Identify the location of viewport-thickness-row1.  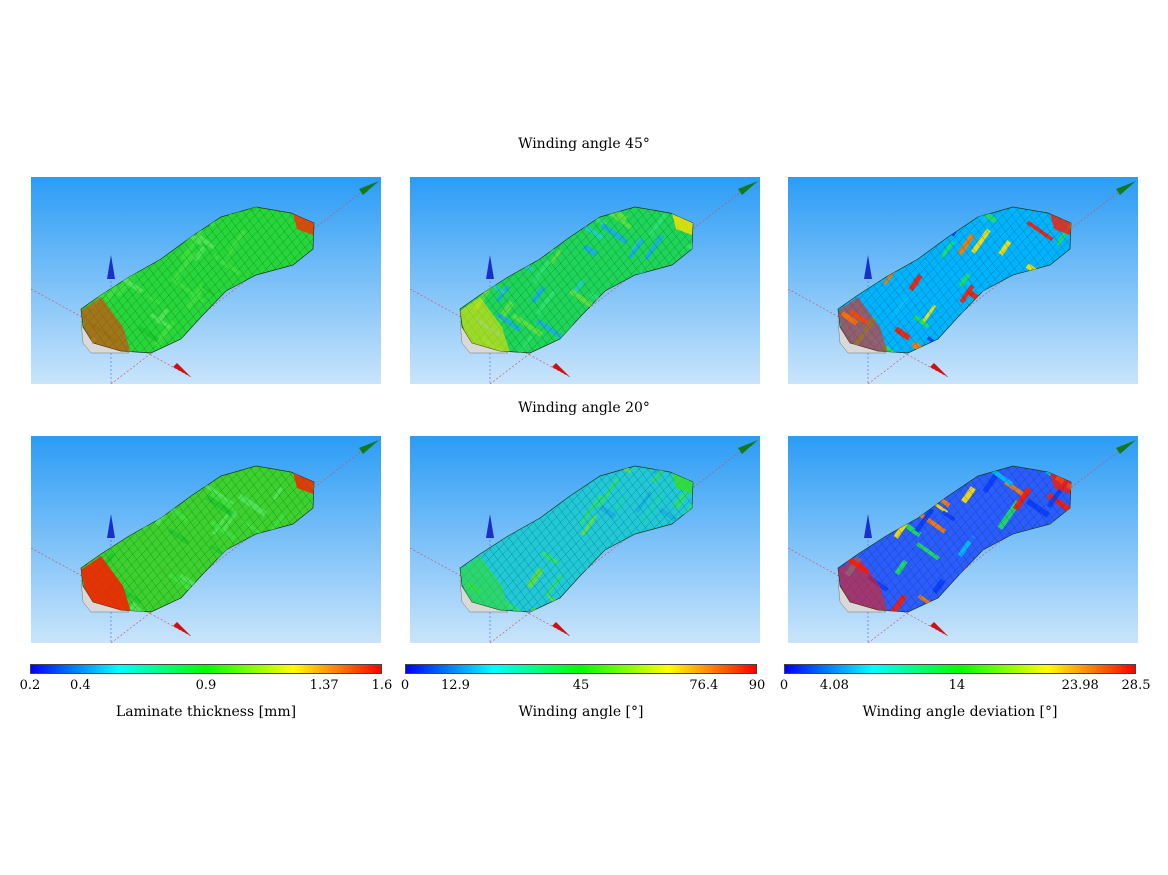
(206, 539).